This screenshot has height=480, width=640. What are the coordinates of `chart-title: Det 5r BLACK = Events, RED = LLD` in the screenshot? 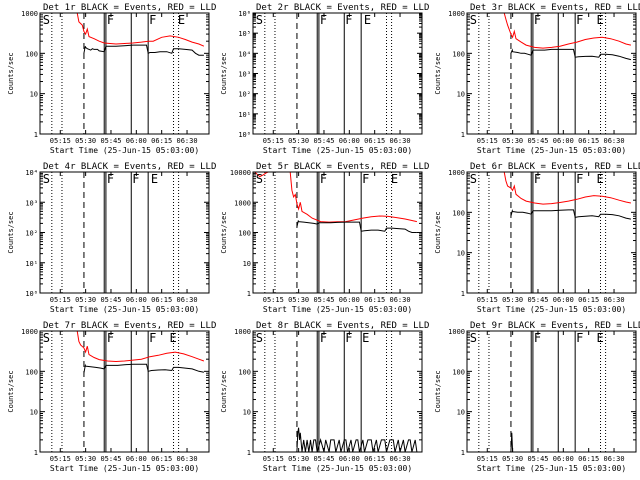 It's located at (342, 167).